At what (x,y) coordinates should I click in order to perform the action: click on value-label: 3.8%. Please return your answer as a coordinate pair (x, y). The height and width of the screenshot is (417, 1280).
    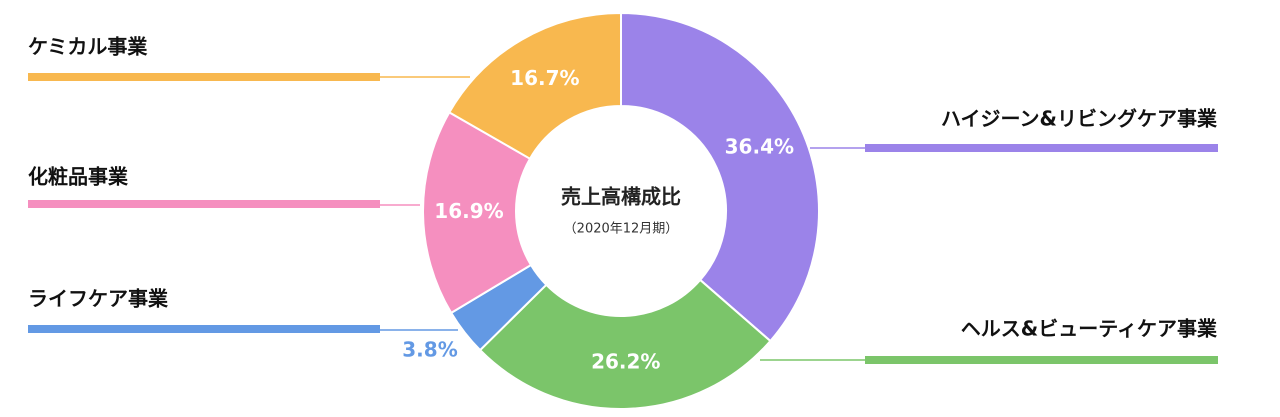
    Looking at the image, I should click on (429, 350).